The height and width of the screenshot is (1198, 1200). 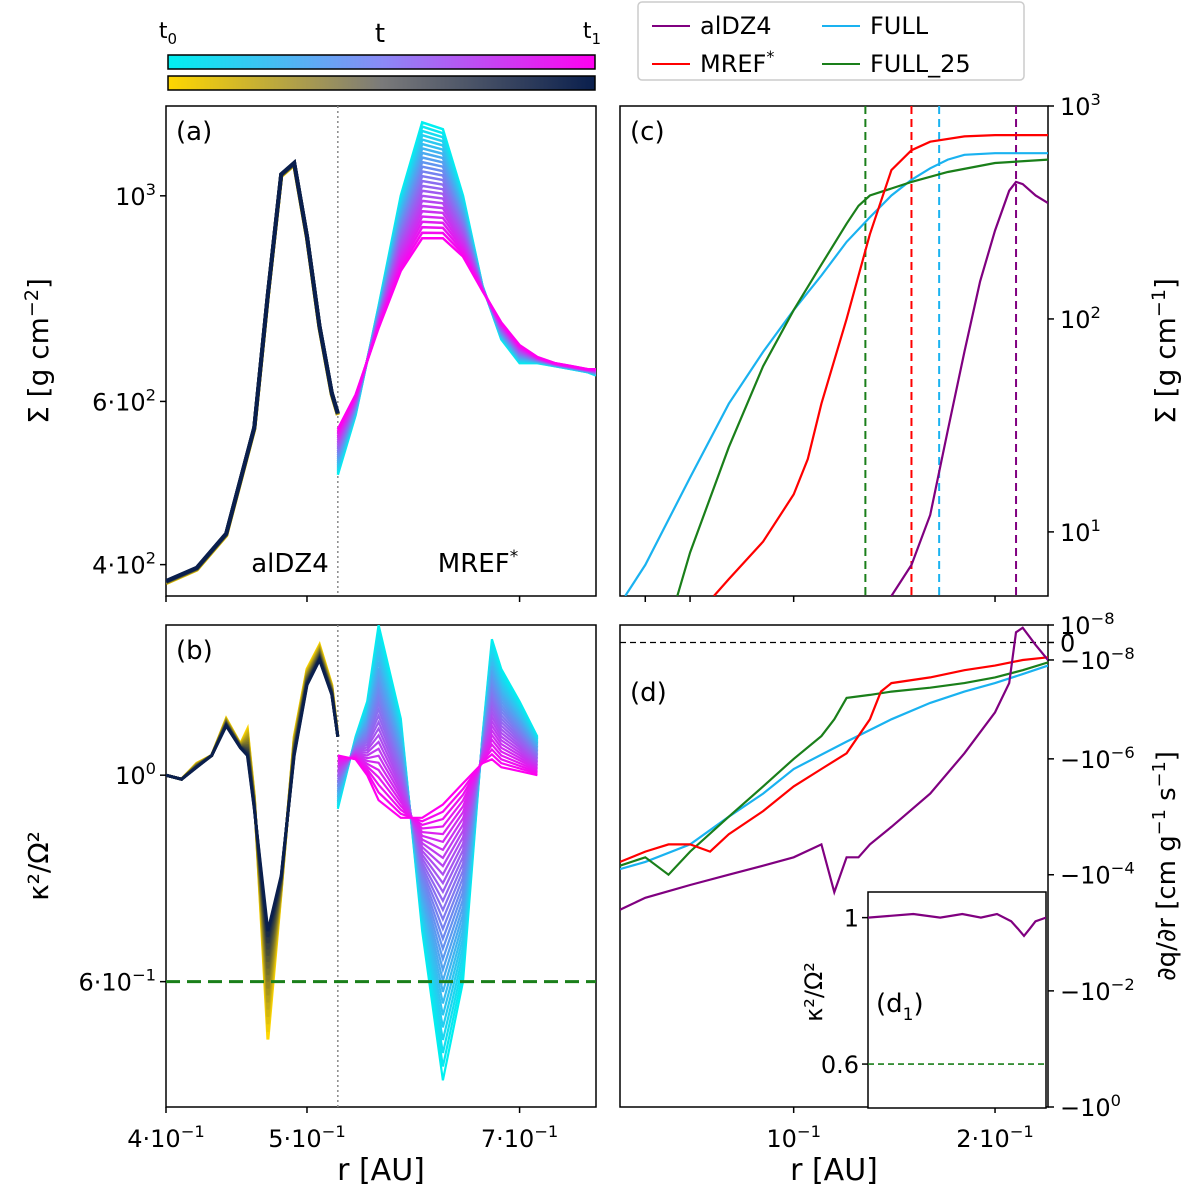 I want to click on panel-b-frame, so click(x=381, y=866).